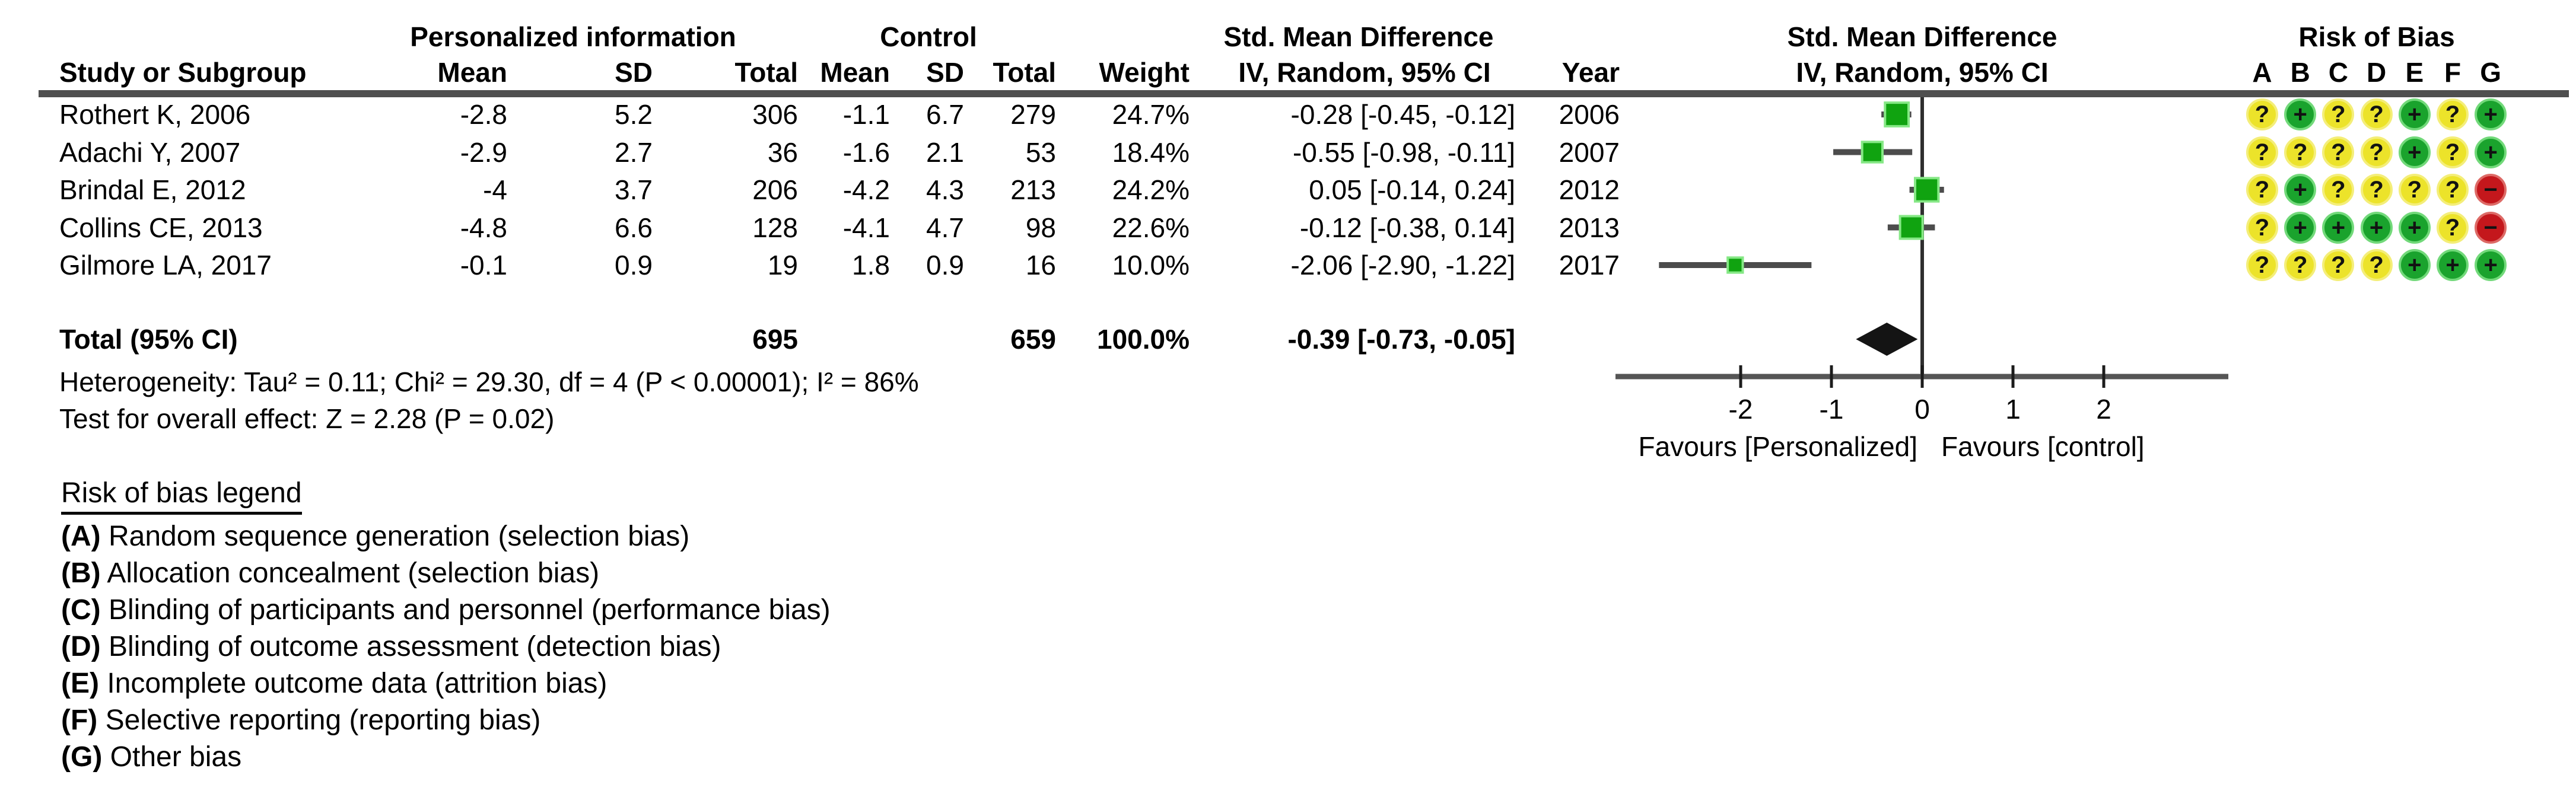 The width and height of the screenshot is (2576, 797). What do you see at coordinates (866, 114) in the screenshot?
I see `cell-c-mean: -1.1` at bounding box center [866, 114].